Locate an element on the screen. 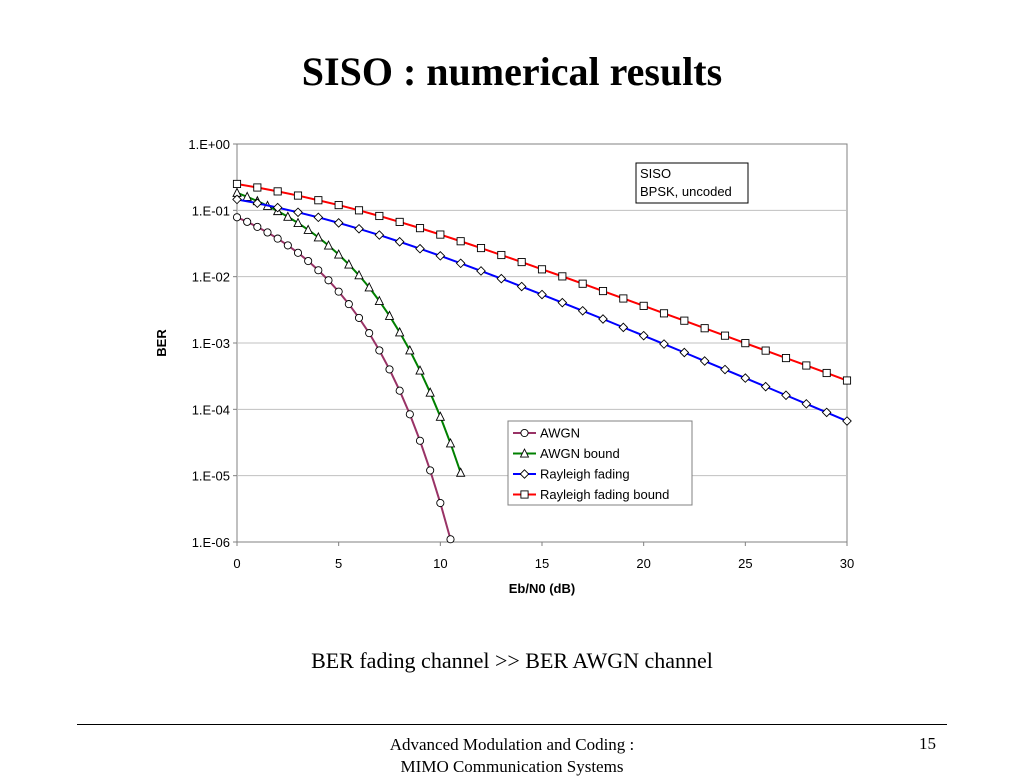 The width and height of the screenshot is (1024, 778). annotation-line-1: SISO is located at coordinates (655, 173).